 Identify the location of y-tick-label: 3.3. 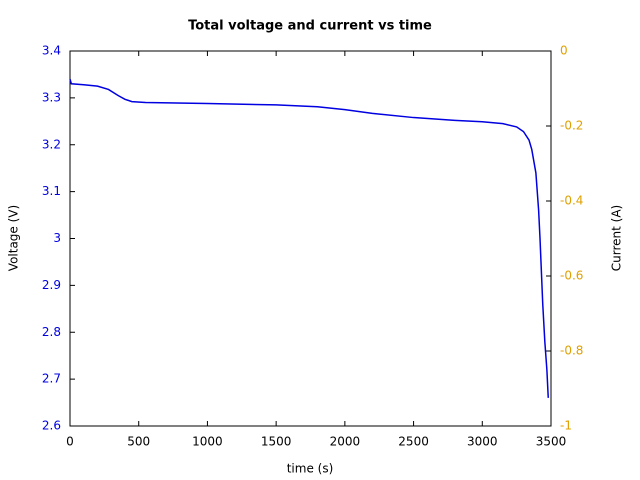
(51, 97).